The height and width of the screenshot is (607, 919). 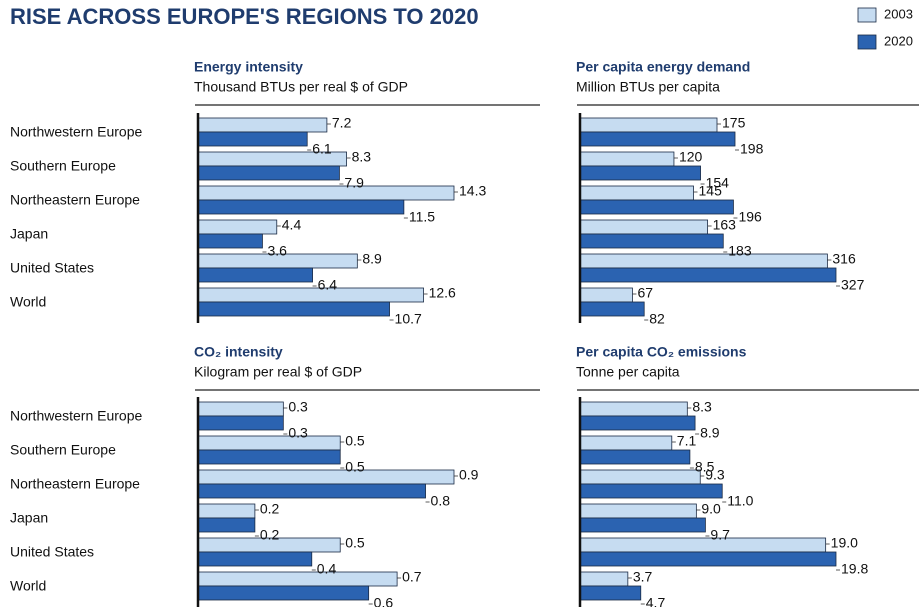 I want to click on value-label: 163, so click(x=725, y=225).